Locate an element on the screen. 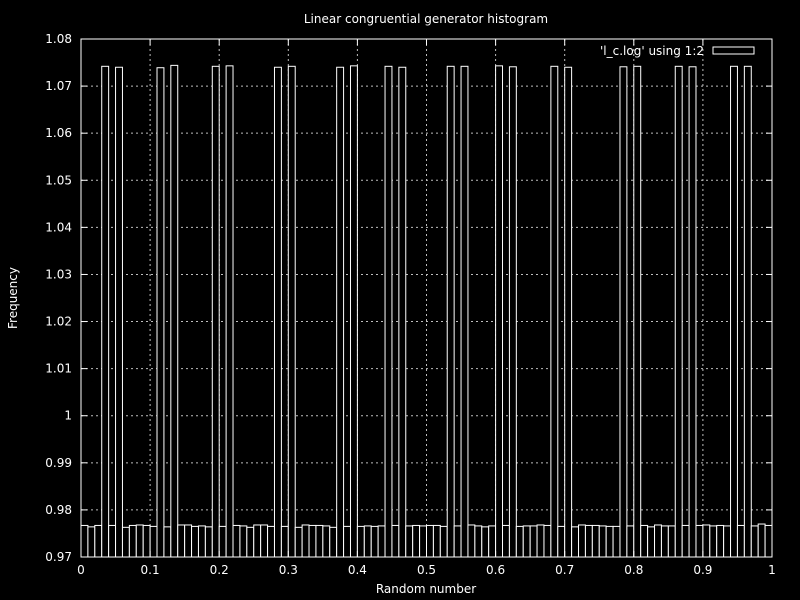 The width and height of the screenshot is (800, 600). x-tick-label: 1 is located at coordinates (772, 570).